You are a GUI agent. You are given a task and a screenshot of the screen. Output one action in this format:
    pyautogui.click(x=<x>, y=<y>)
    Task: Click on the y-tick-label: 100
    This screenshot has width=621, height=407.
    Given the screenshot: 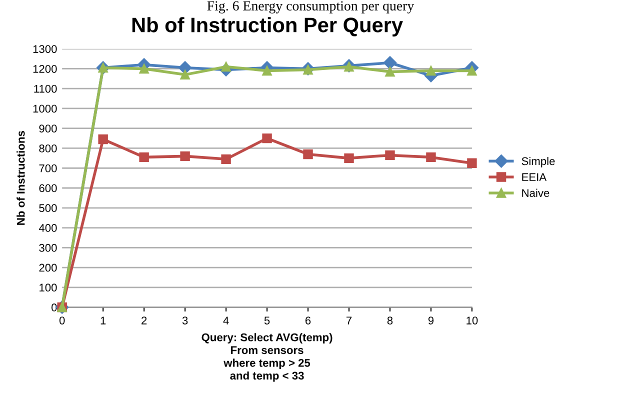 What is the action you would take?
    pyautogui.click(x=48, y=288)
    